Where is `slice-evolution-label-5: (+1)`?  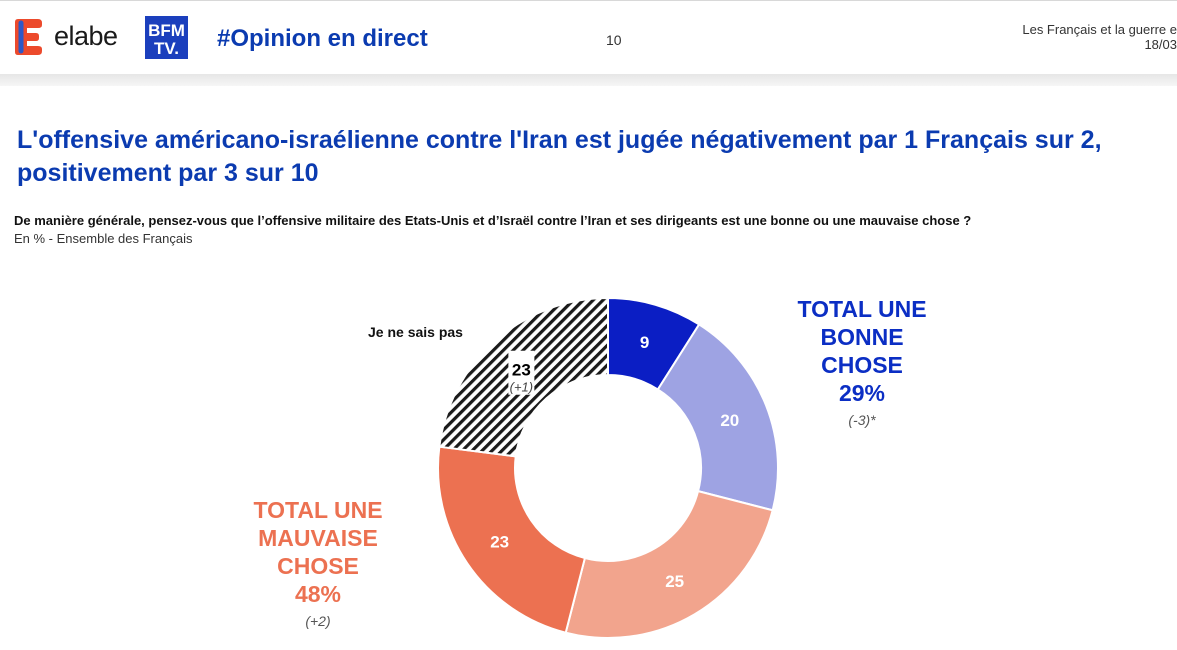 slice-evolution-label-5: (+1) is located at coordinates (521, 387).